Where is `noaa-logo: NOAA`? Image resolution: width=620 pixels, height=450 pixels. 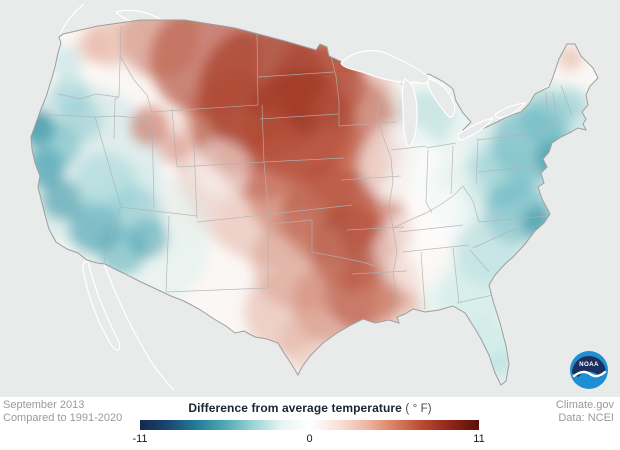 noaa-logo: NOAA is located at coordinates (589, 370).